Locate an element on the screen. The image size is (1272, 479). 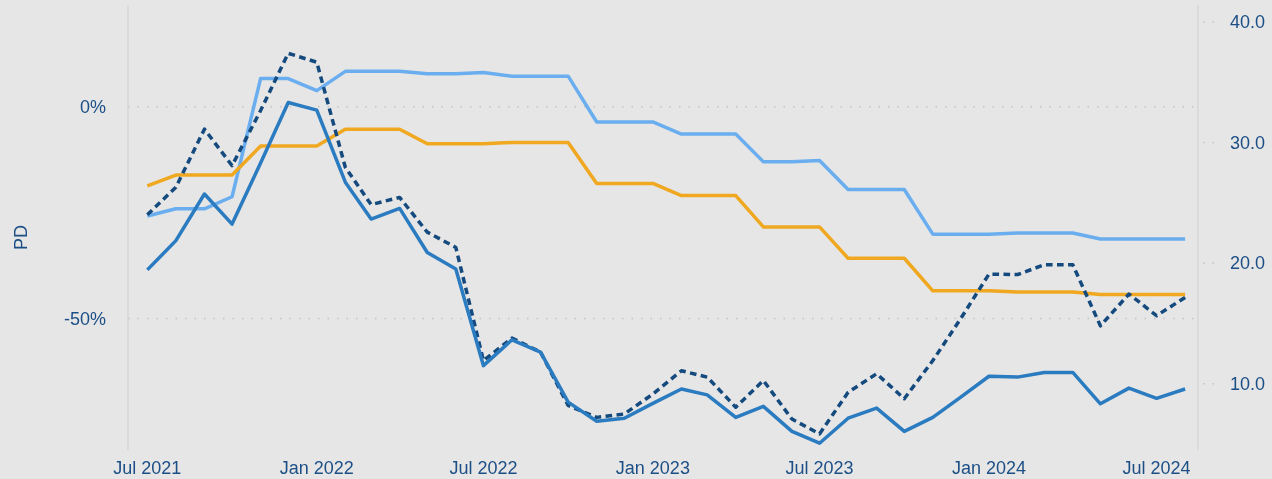
x-tick-label: Jul 2022 is located at coordinates (483, 468).